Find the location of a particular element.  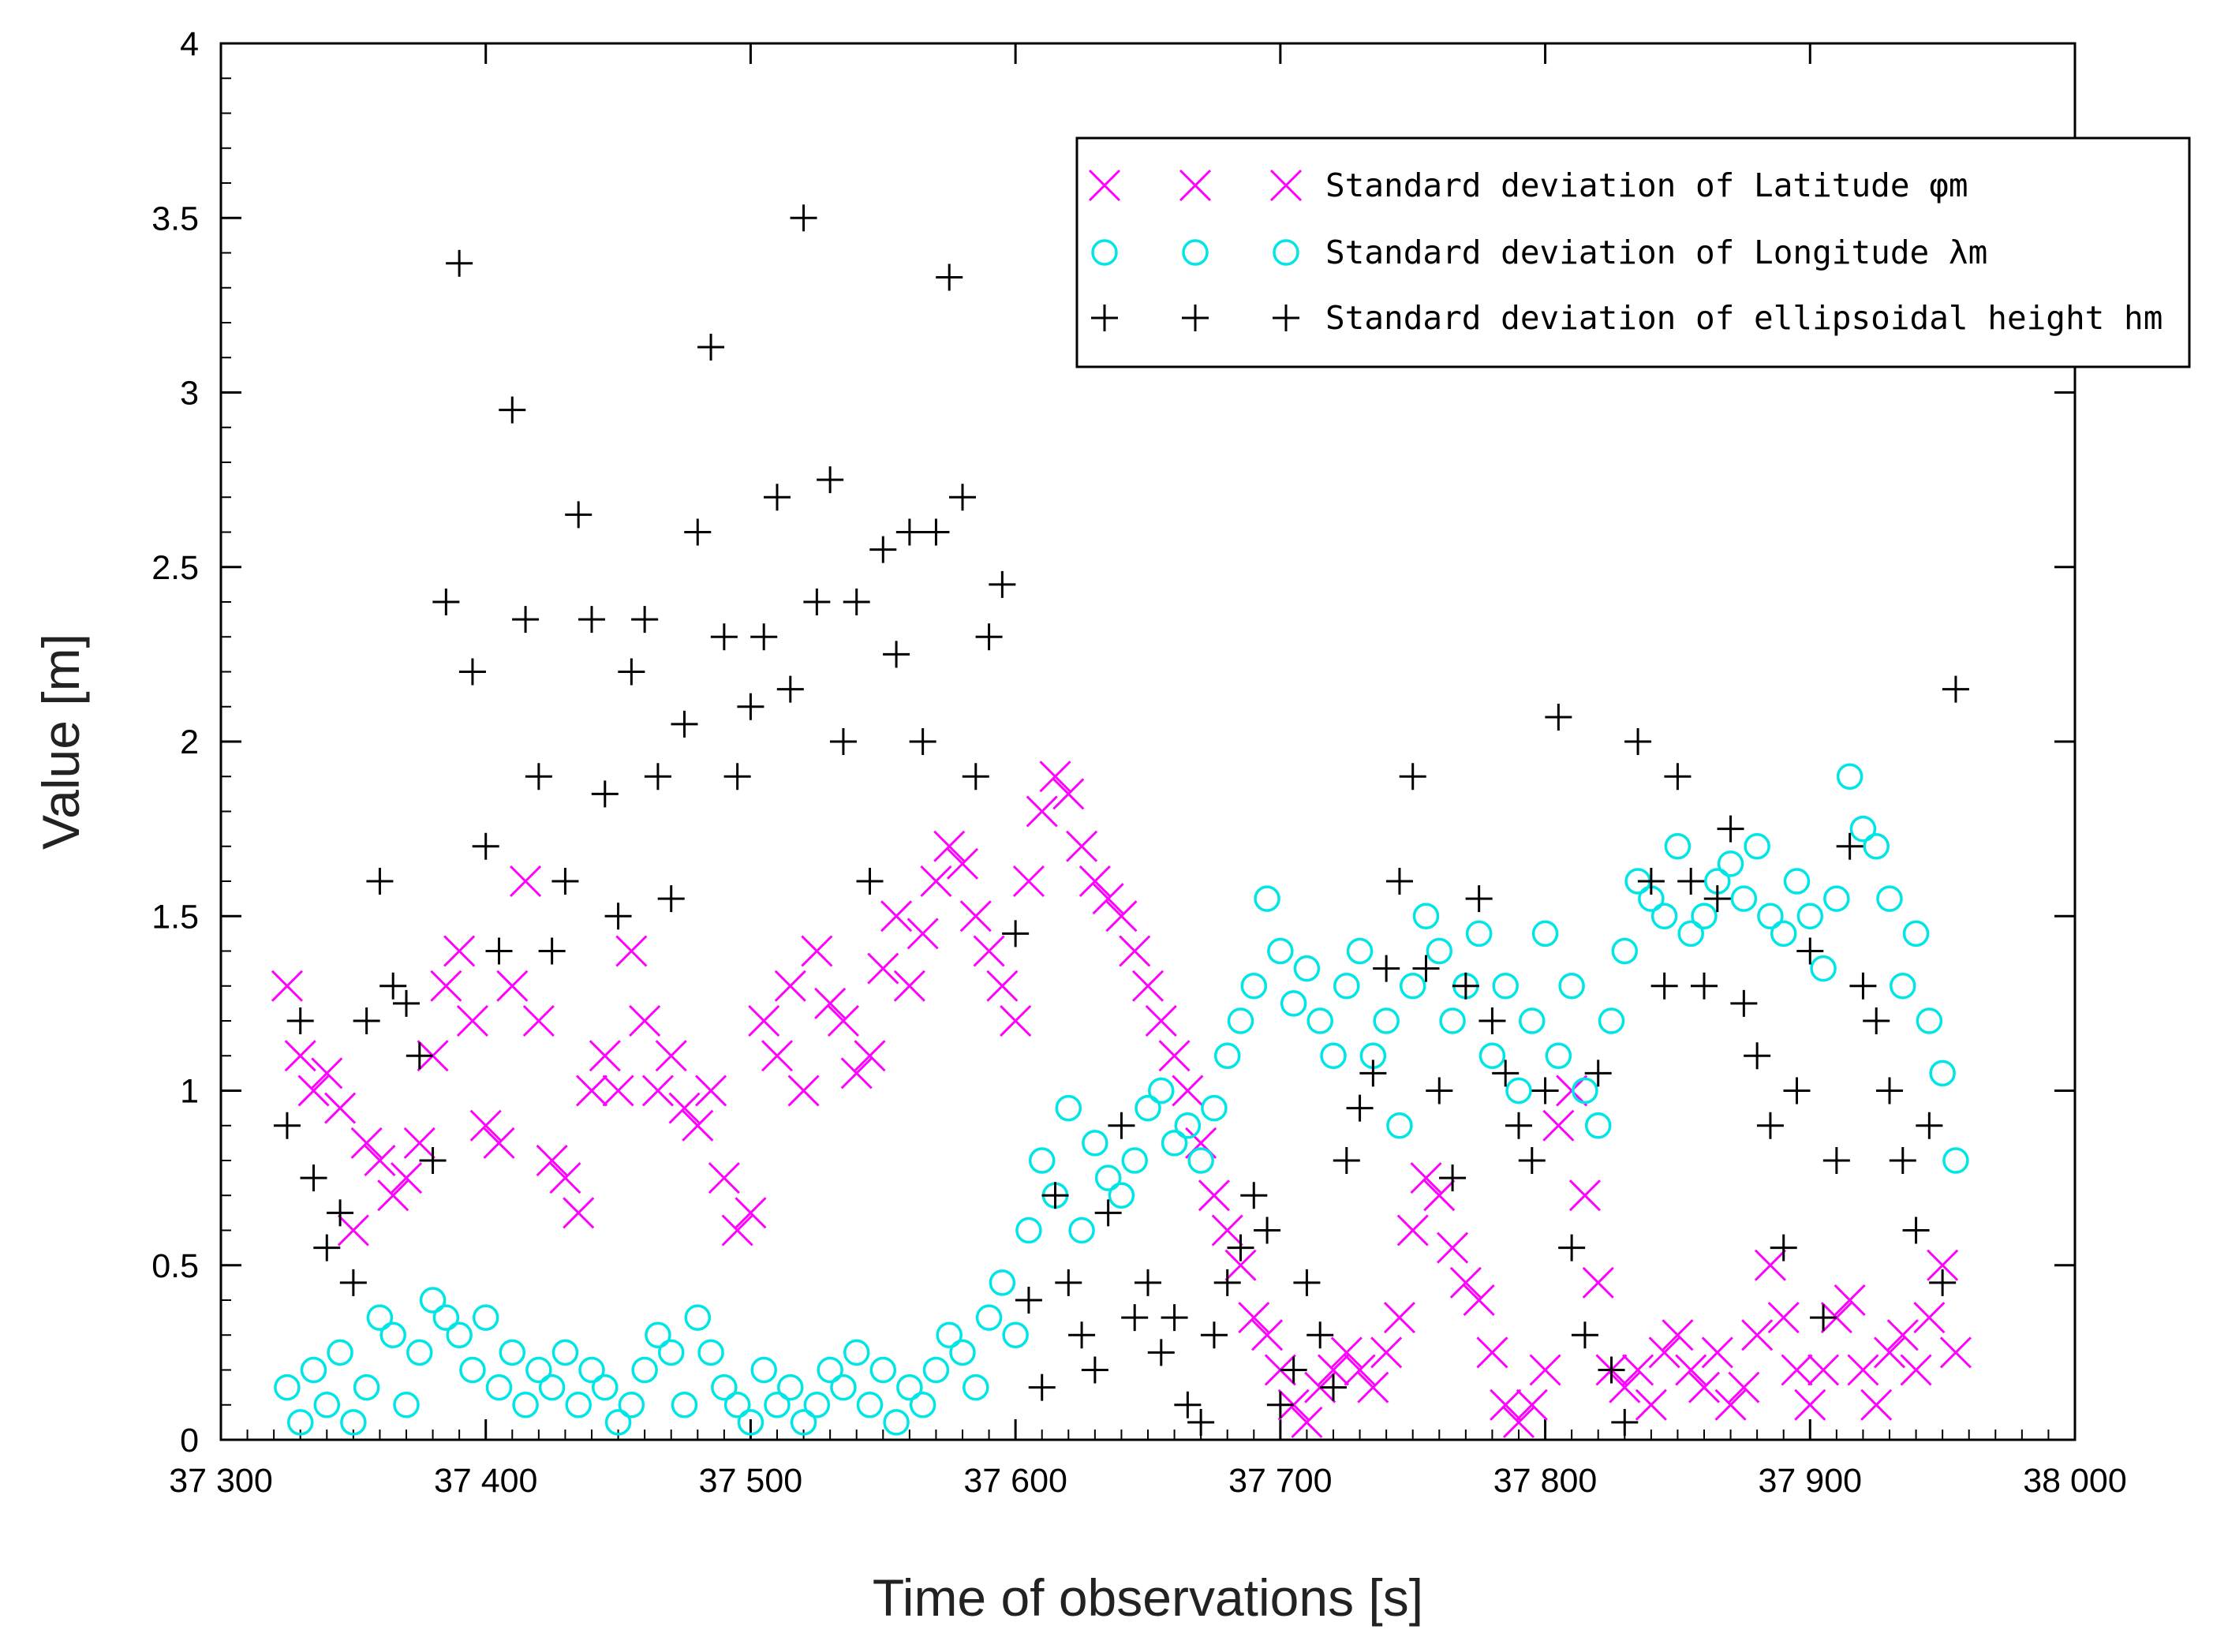

legend-label-latitude: Standard deviation of Latitude φm is located at coordinates (1646, 185).